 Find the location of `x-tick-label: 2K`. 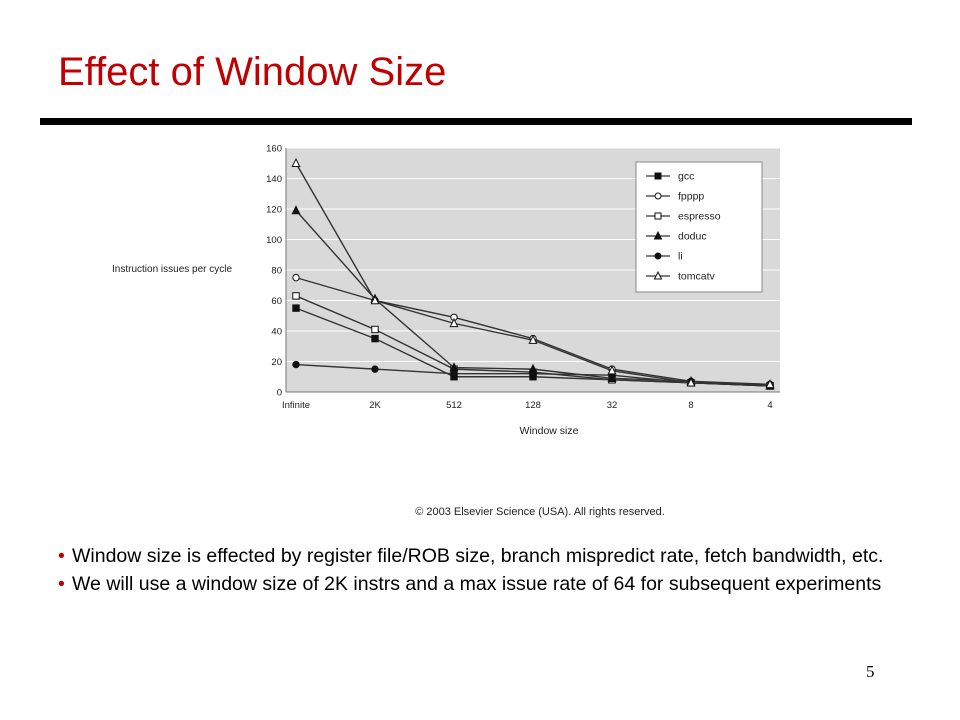

x-tick-label: 2K is located at coordinates (375, 405).